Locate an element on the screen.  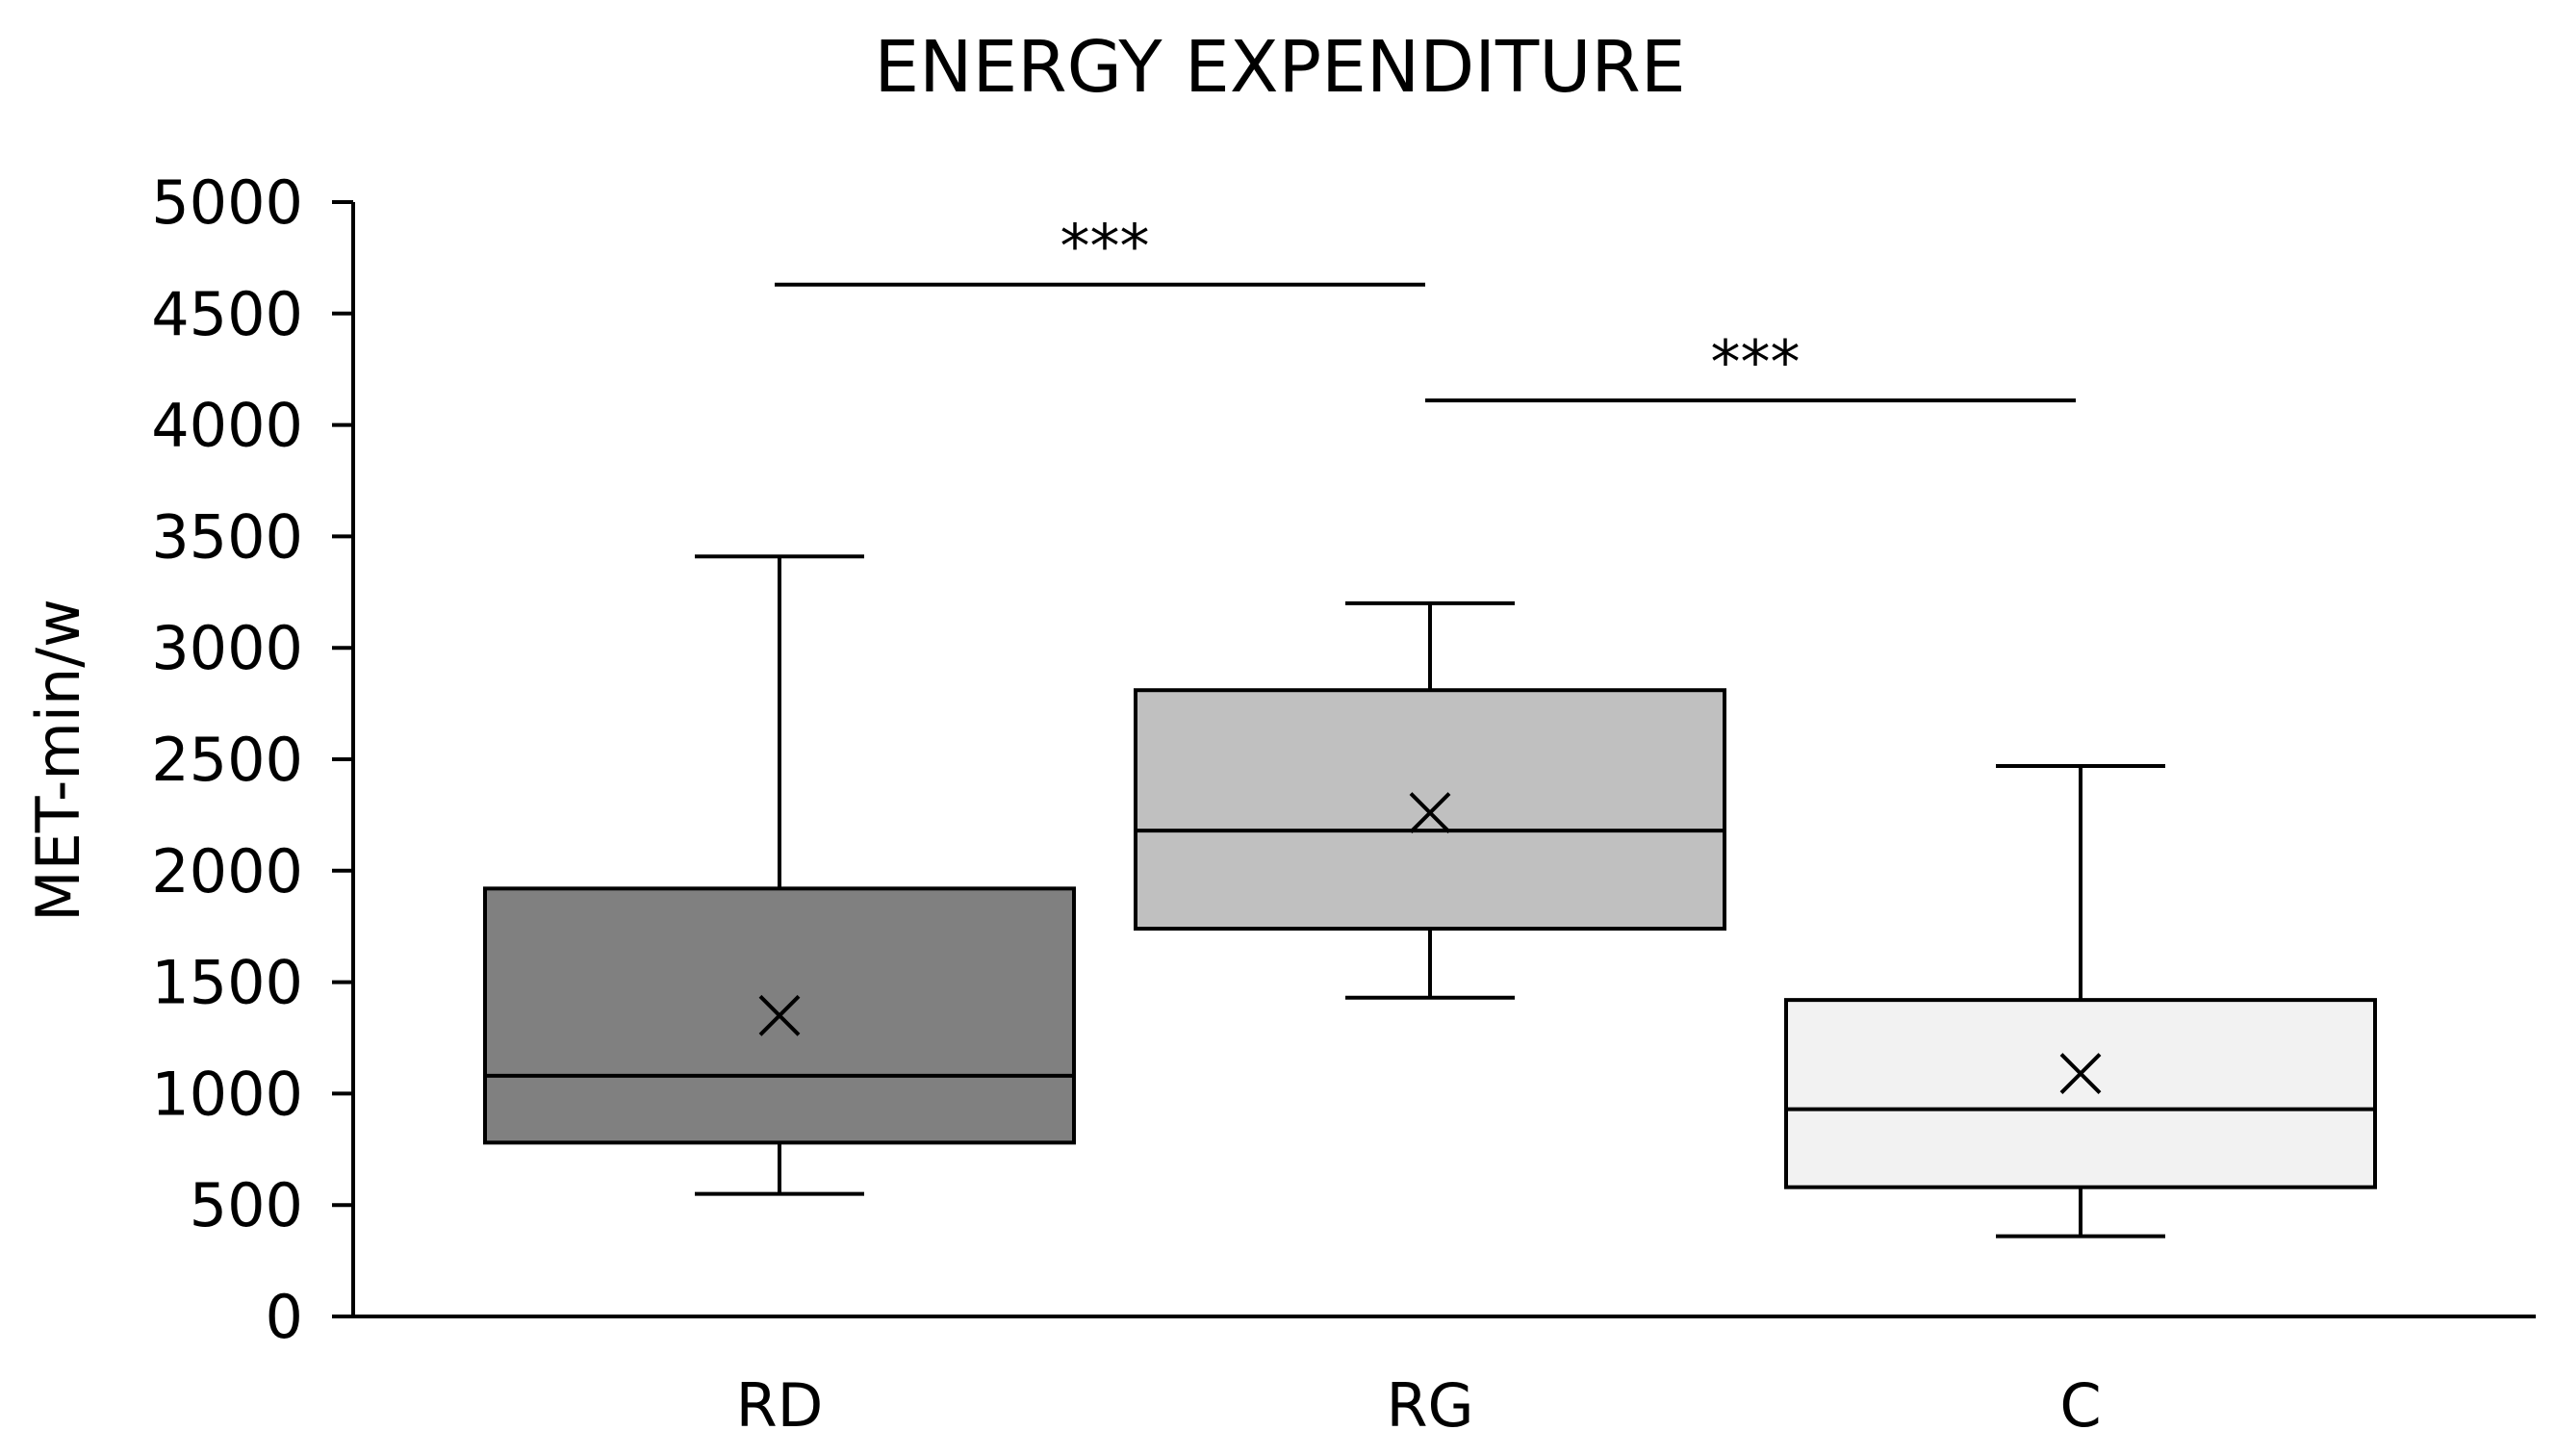
box-rg is located at coordinates (1430, 800).